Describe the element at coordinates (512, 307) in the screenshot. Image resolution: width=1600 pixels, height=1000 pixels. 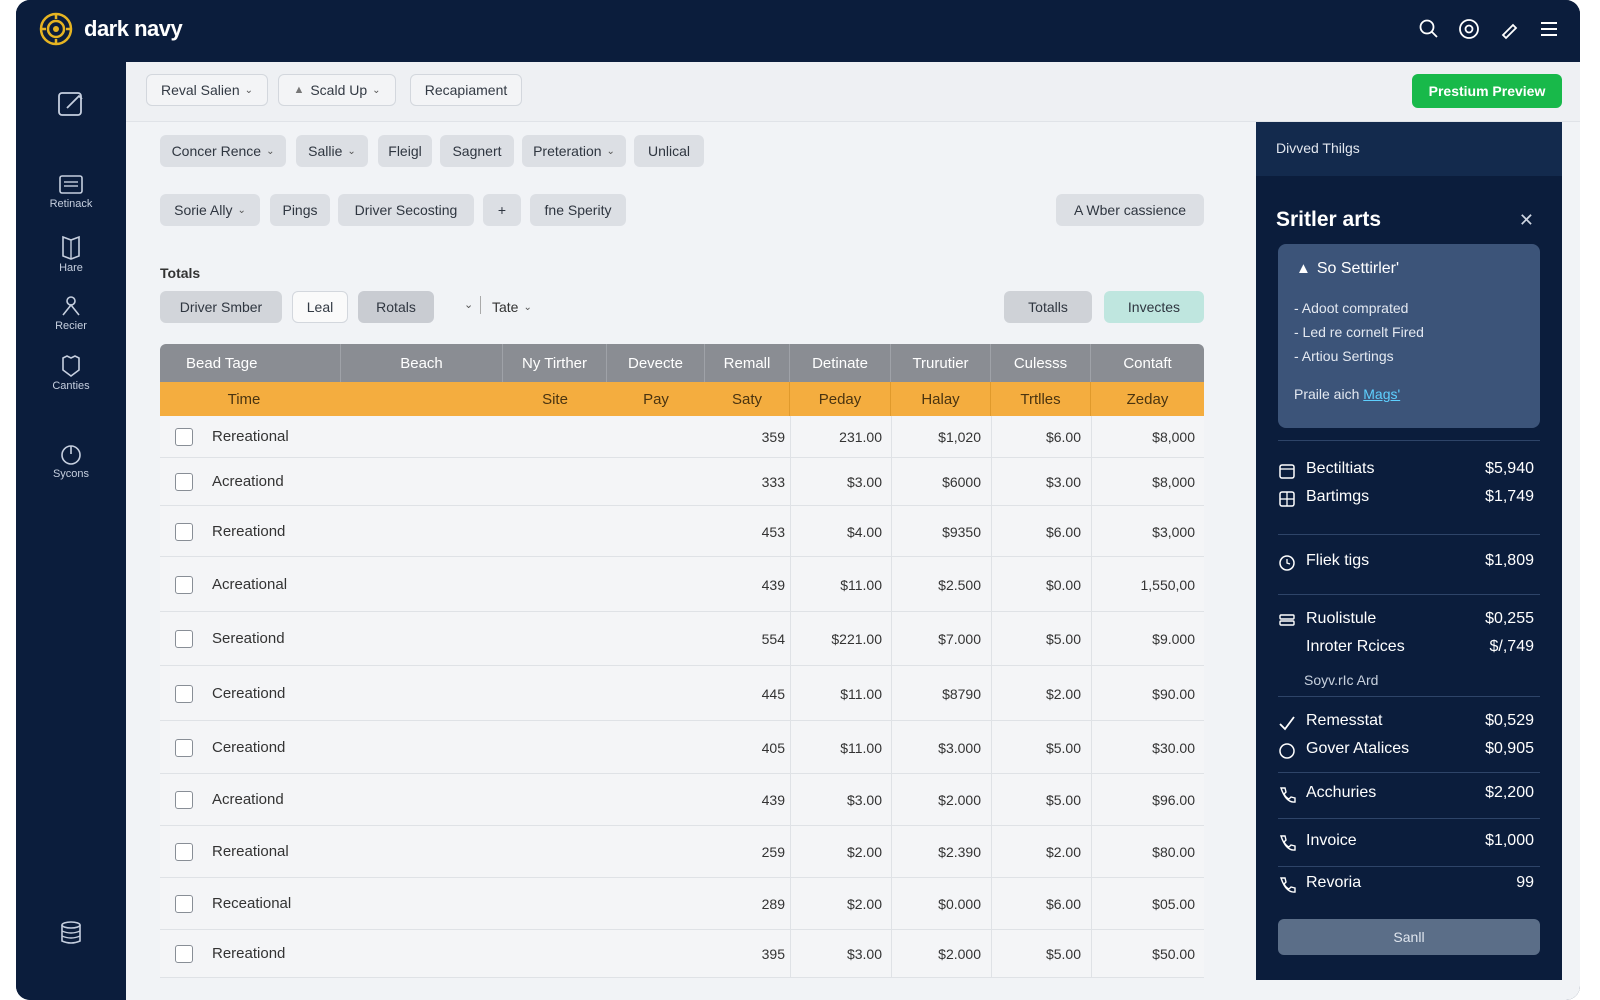
I see `tate-dropdown: Tate ⌄` at that location.